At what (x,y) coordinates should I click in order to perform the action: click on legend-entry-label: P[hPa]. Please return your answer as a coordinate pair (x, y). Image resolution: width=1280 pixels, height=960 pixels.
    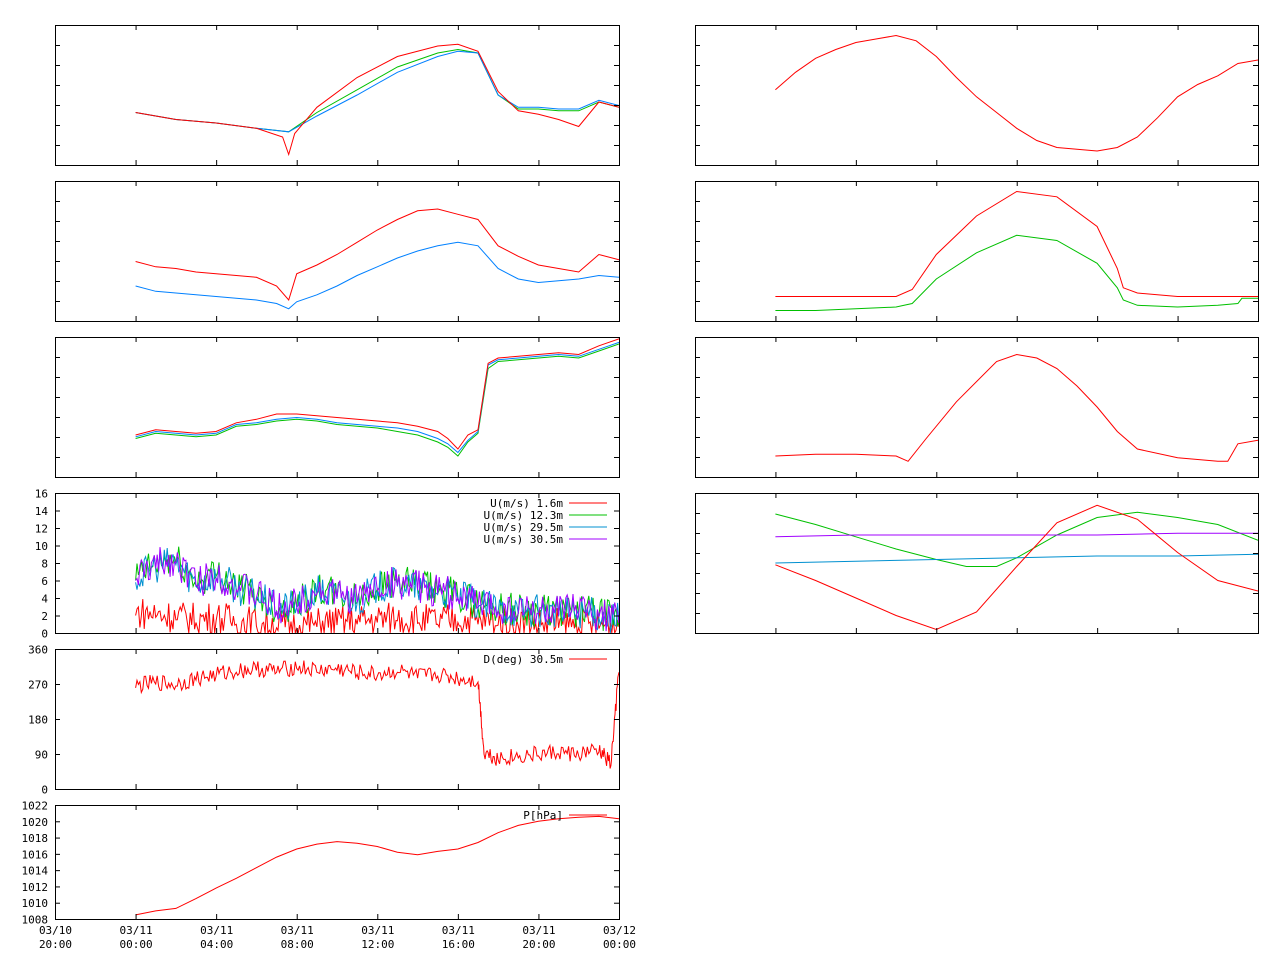
    Looking at the image, I should click on (543, 815).